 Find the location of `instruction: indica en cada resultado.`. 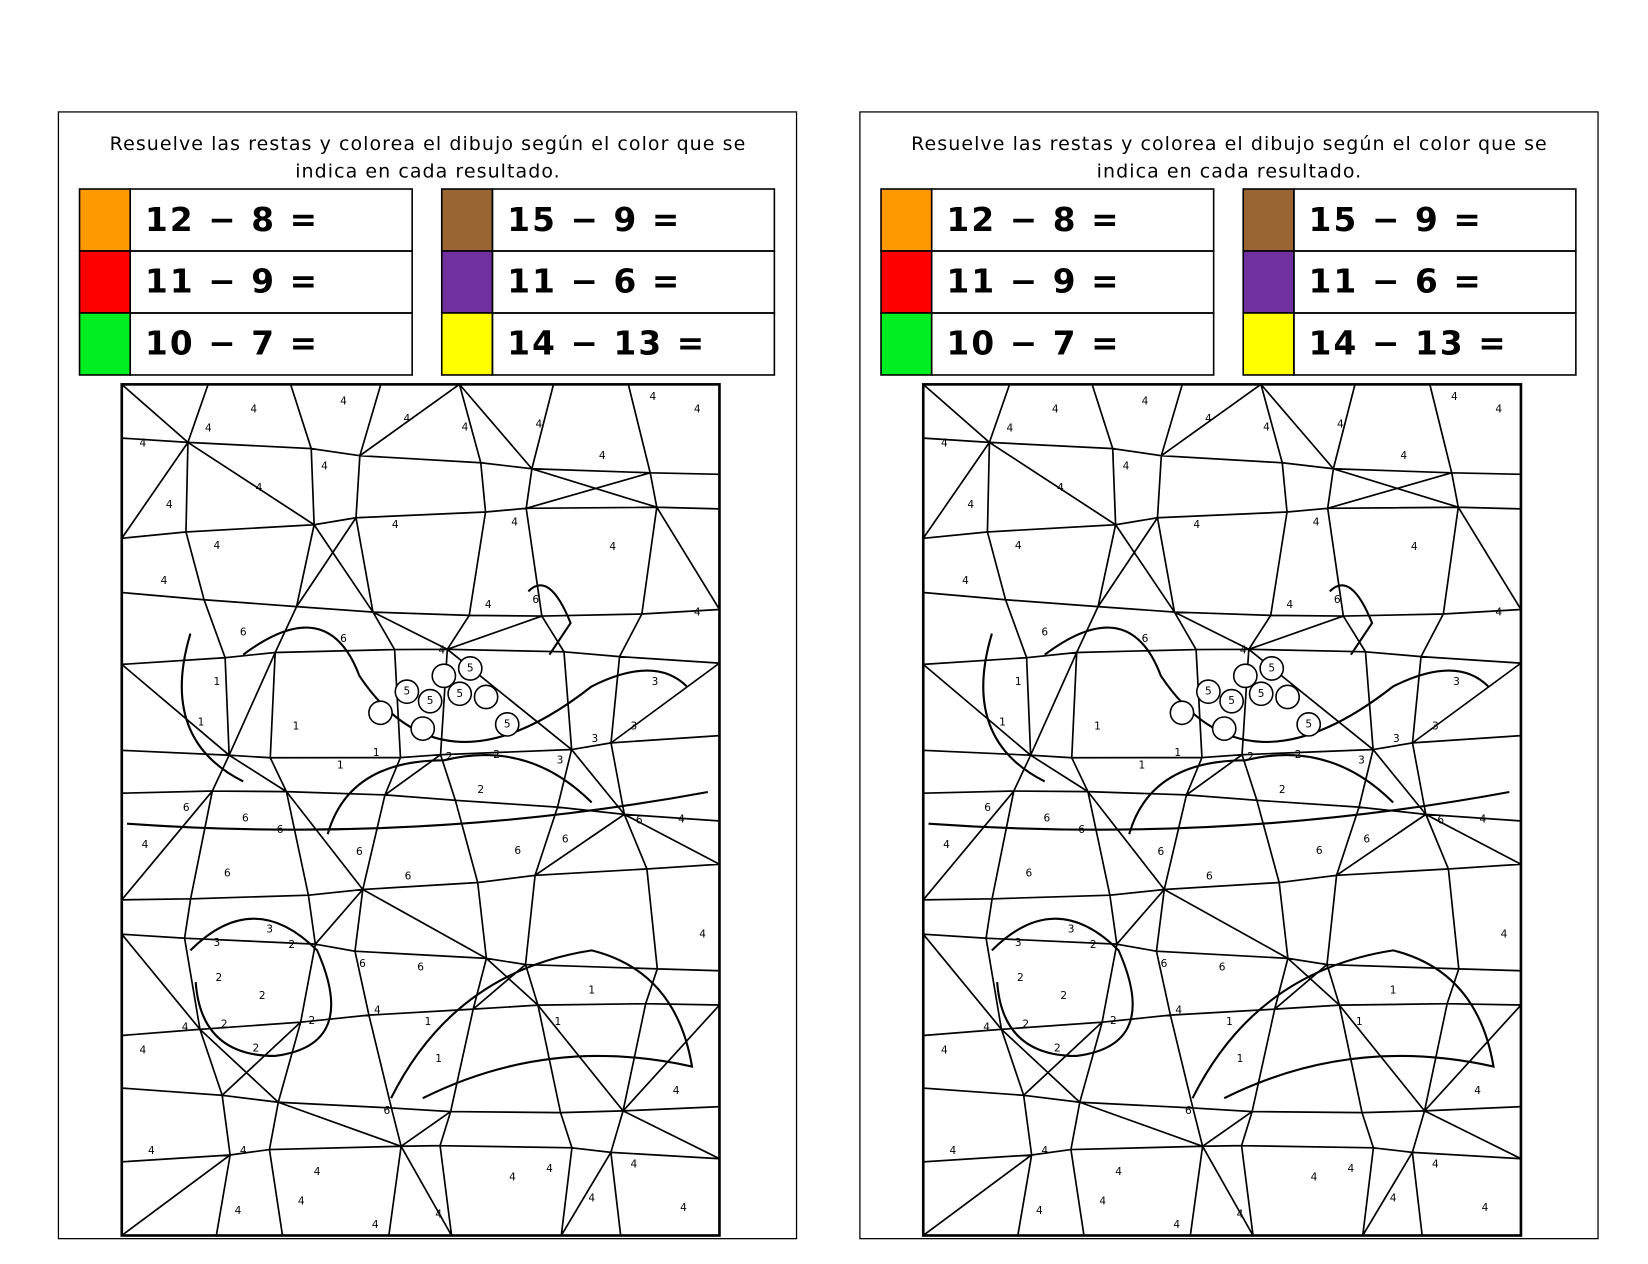

instruction: indica en cada resultado. is located at coordinates (1230, 171).